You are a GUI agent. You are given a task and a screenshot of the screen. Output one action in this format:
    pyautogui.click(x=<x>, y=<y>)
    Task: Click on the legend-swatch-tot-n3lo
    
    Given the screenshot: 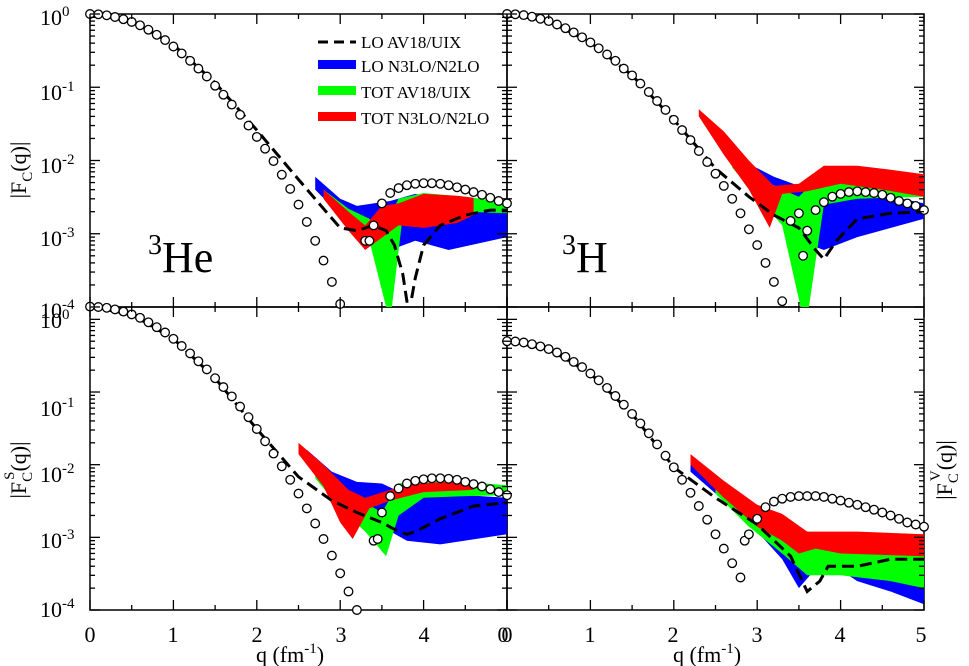 What is the action you would take?
    pyautogui.click(x=337, y=116)
    